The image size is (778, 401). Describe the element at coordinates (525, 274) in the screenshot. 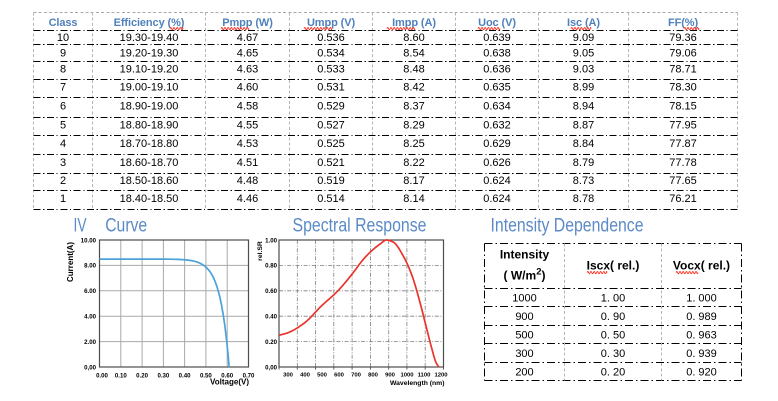

I see `svg-text: ( W/m2)` at that location.